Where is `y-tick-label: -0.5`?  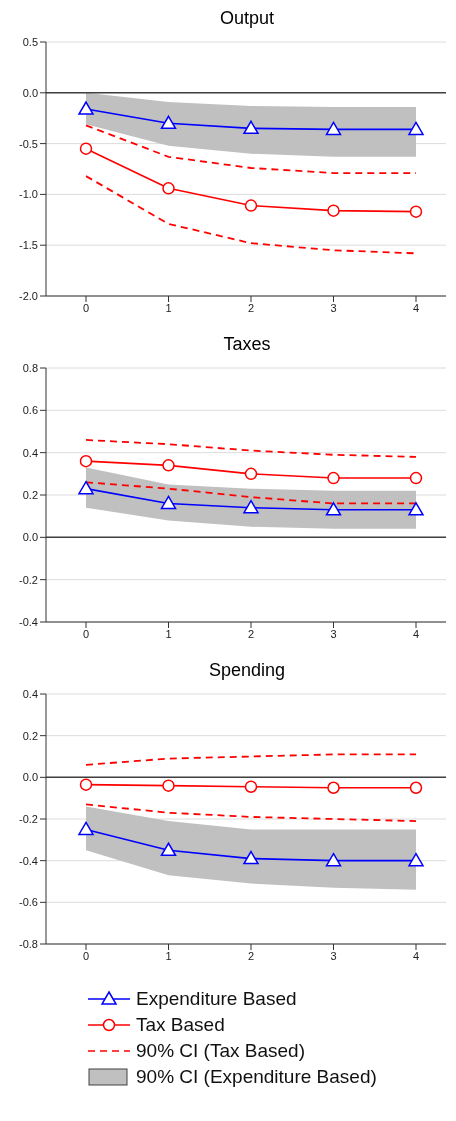 y-tick-label: -0.5 is located at coordinates (28, 143).